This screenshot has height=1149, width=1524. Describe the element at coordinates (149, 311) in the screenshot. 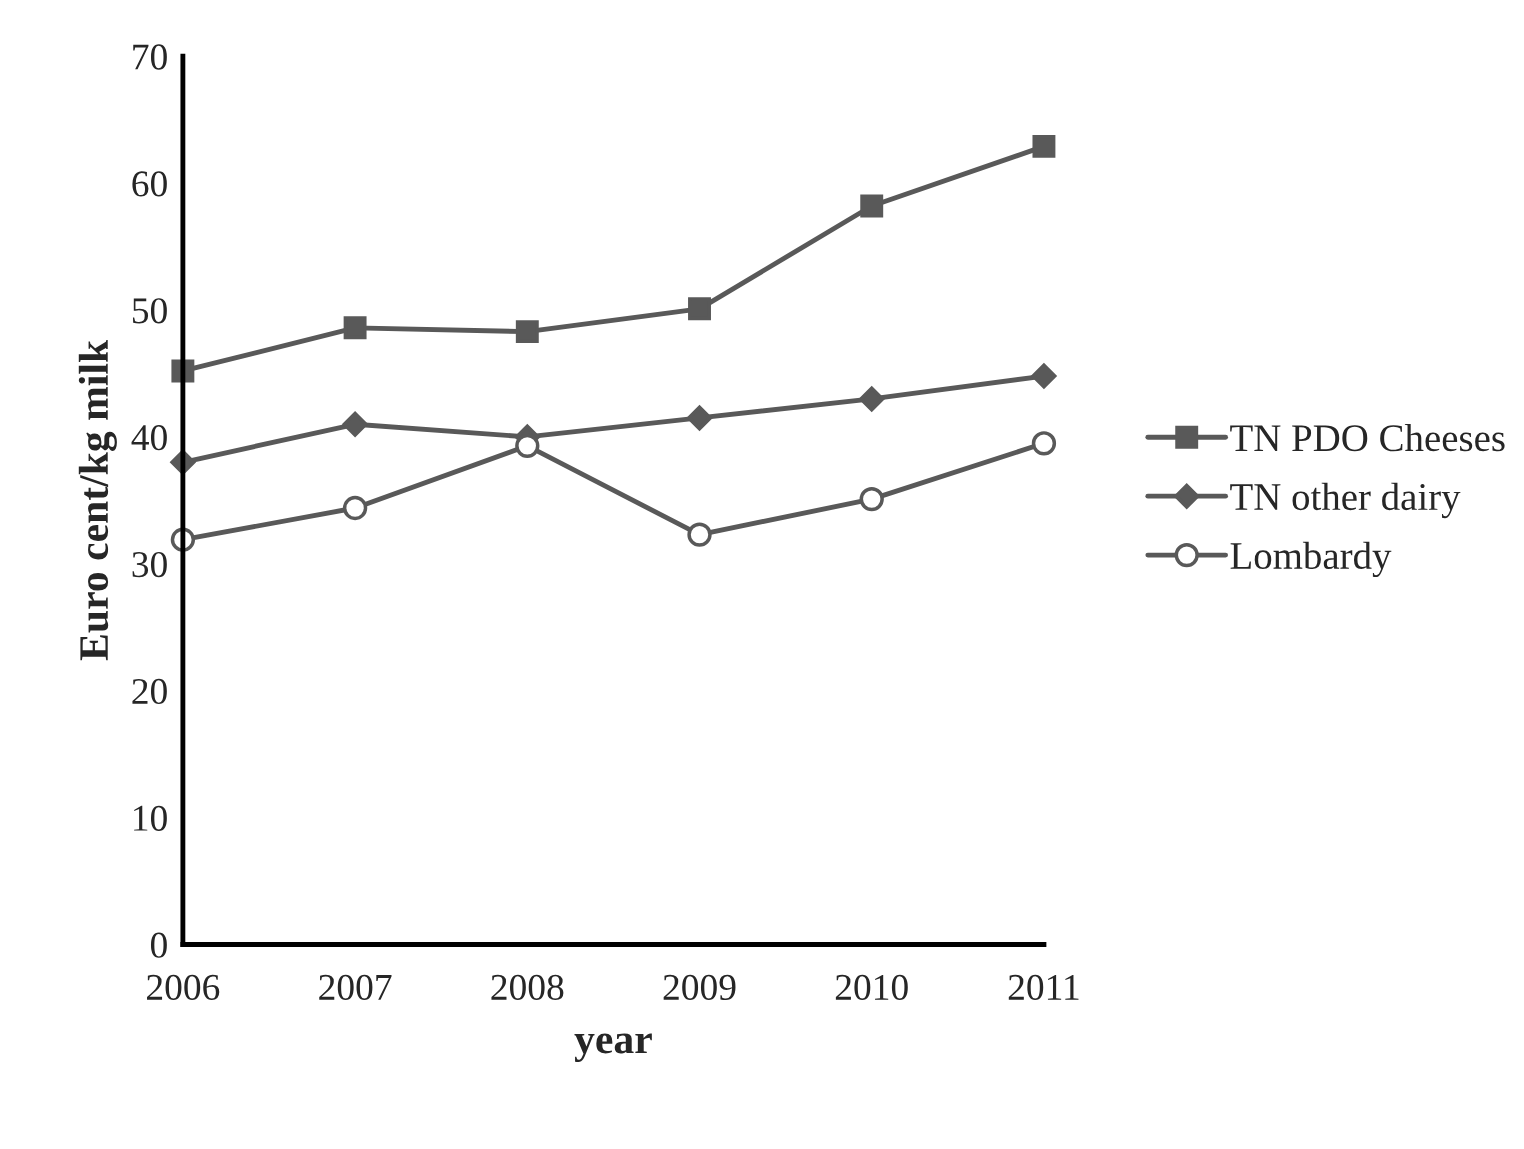

I see `y-tick-label: 50` at that location.